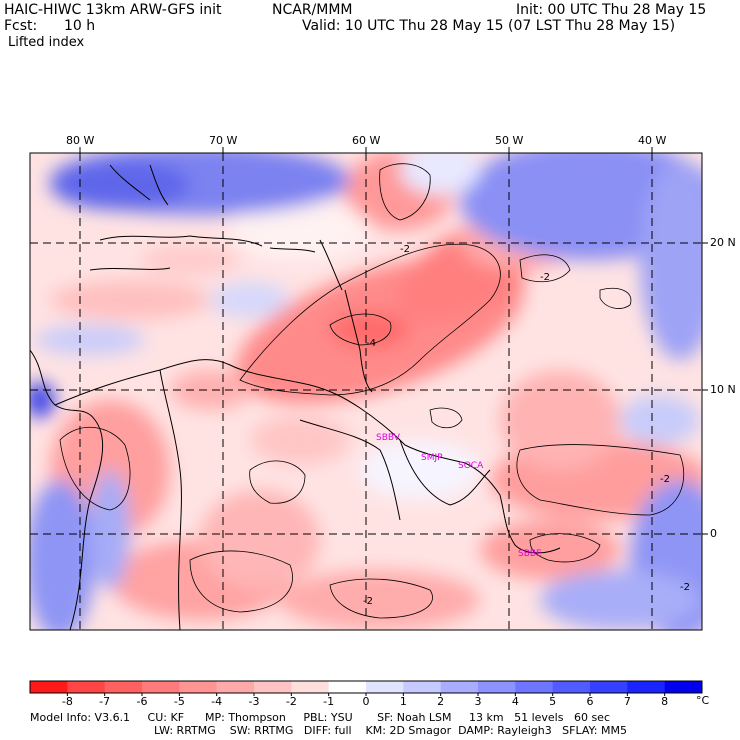 Image resolution: width=740 pixels, height=740 pixels. Describe the element at coordinates (459, 496) in the screenshot. I see `station-markers: SBBV SMJP SOCA SBBE` at that location.